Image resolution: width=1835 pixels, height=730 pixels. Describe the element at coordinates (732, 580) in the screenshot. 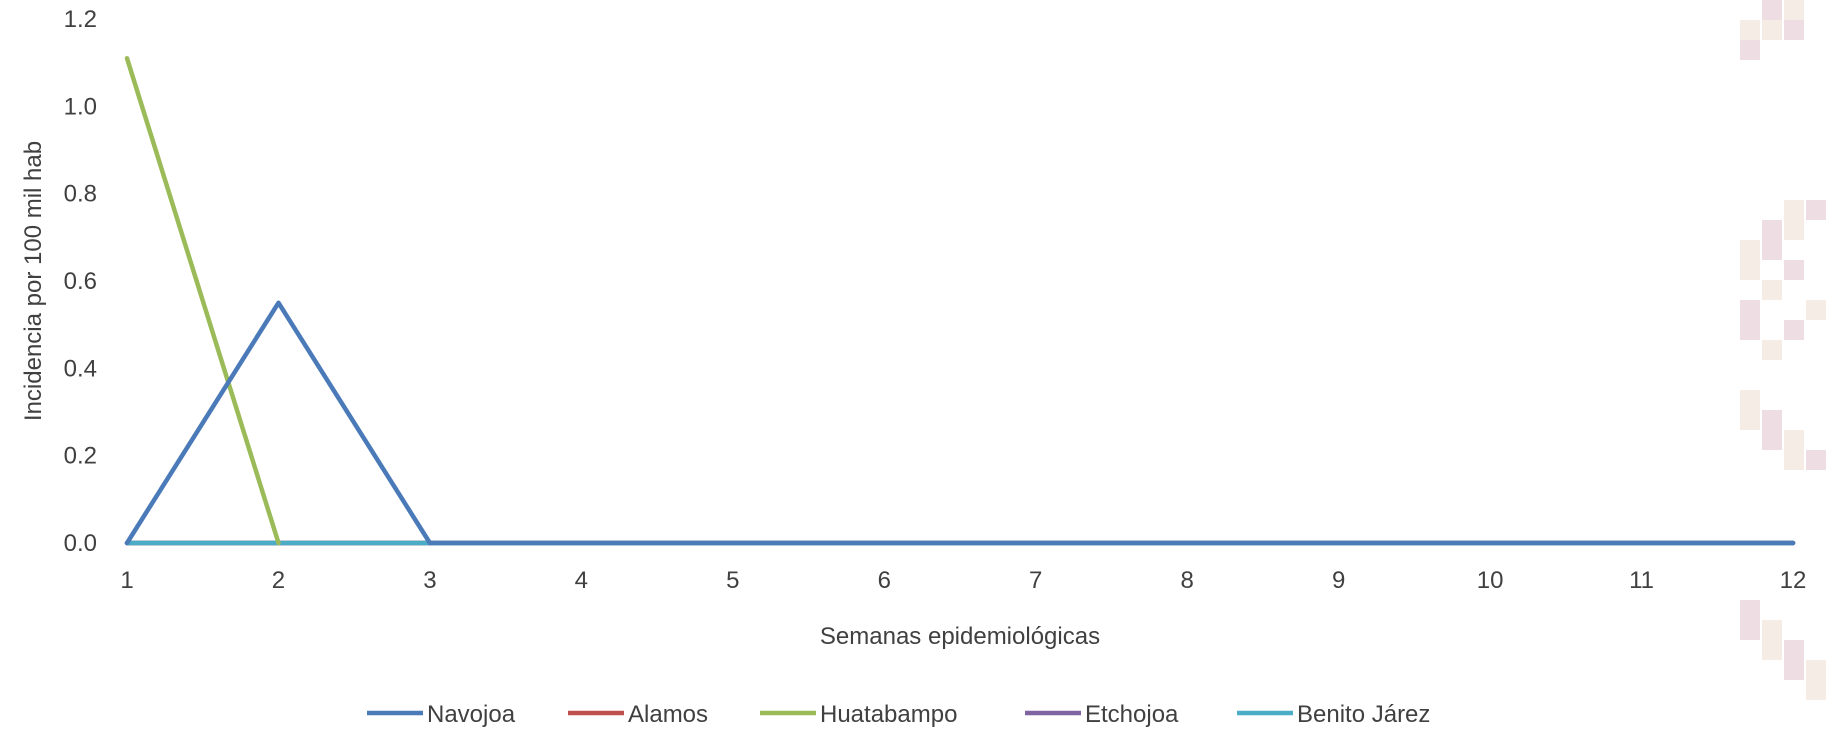

I see `x-tick-label: 5` at that location.